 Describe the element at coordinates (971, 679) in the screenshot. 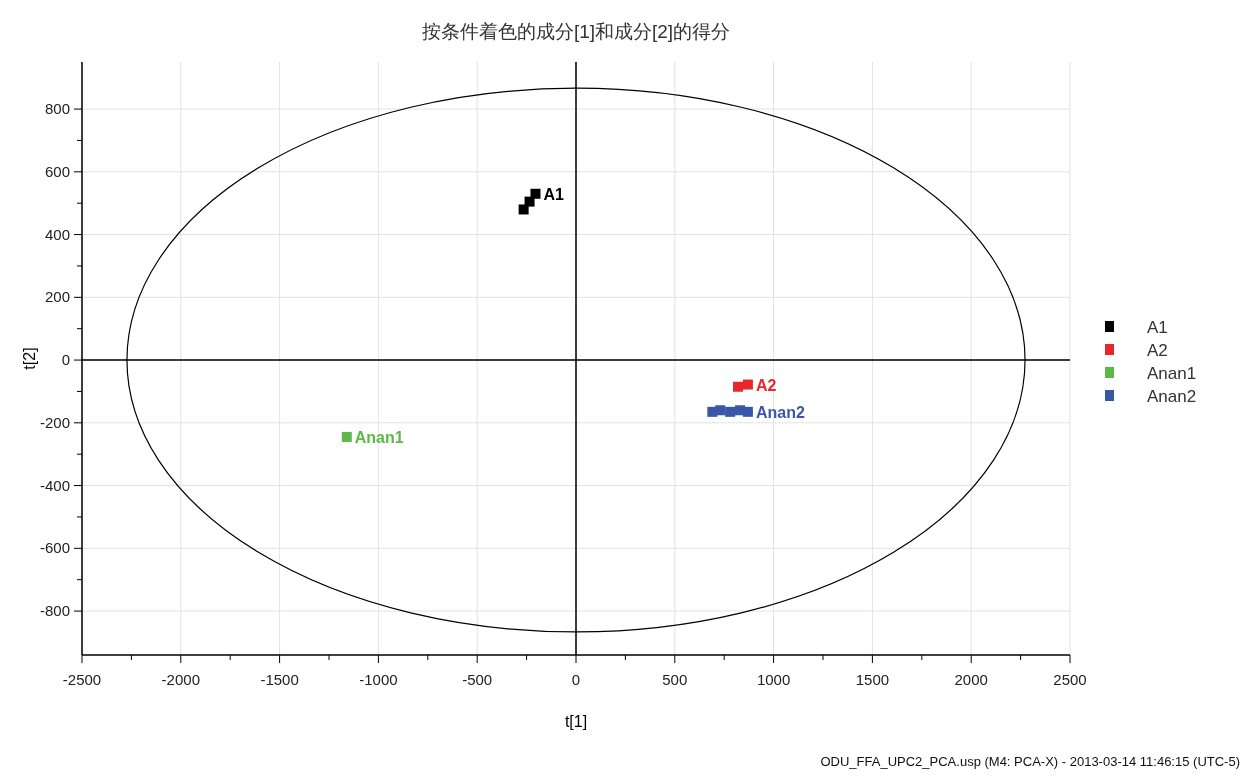

I see `x-tick-label: 2000` at that location.